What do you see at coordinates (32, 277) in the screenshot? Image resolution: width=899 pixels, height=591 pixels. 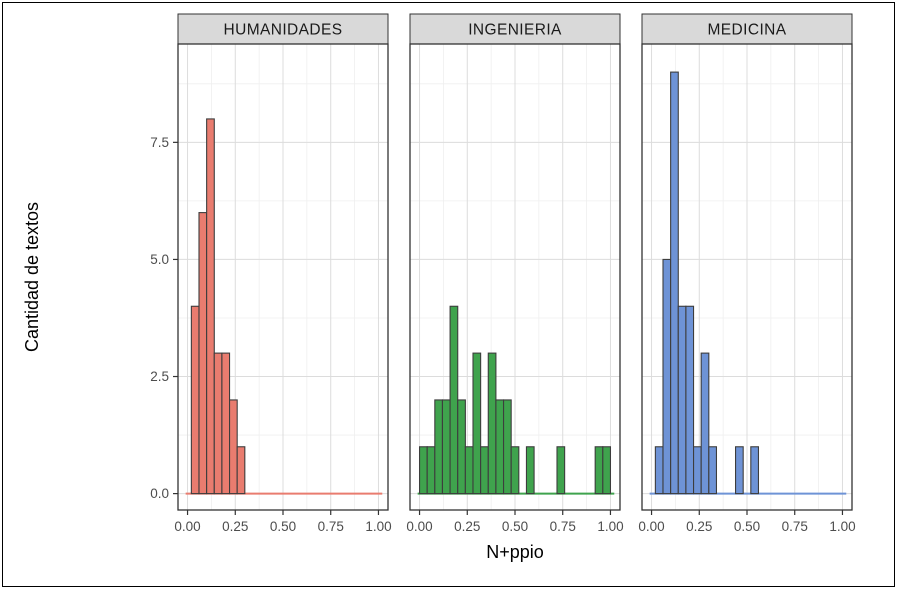 I see `y-axis-title: Cantidad de textos` at bounding box center [32, 277].